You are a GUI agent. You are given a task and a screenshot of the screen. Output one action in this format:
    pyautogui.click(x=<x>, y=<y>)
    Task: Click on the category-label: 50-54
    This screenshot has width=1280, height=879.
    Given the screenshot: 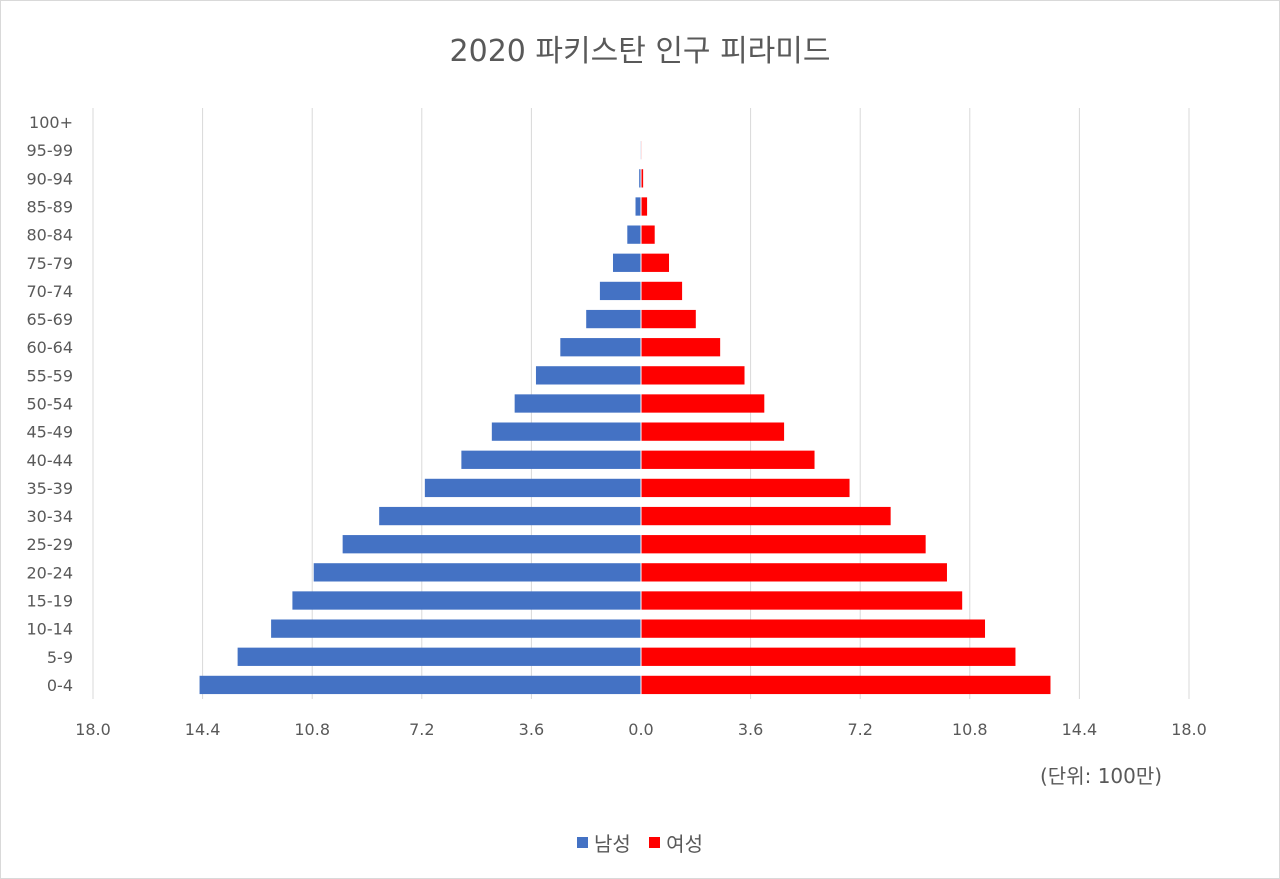 What is the action you would take?
    pyautogui.click(x=50, y=404)
    